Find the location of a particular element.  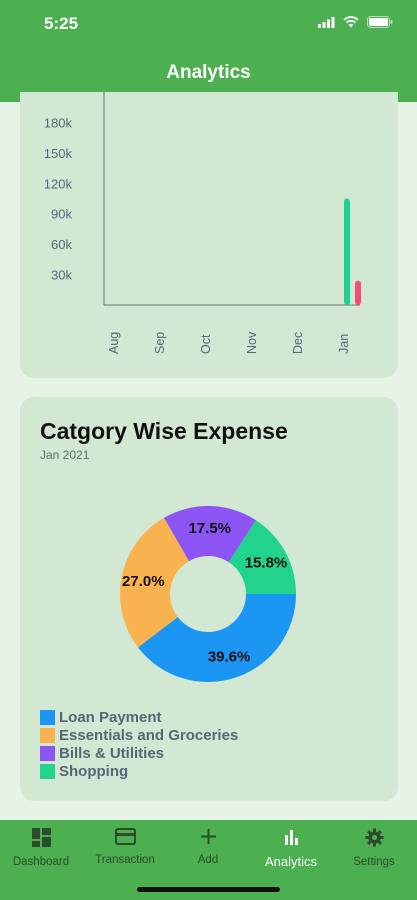

legend-item-loan-payment: Loan Payment is located at coordinates (139, 717).